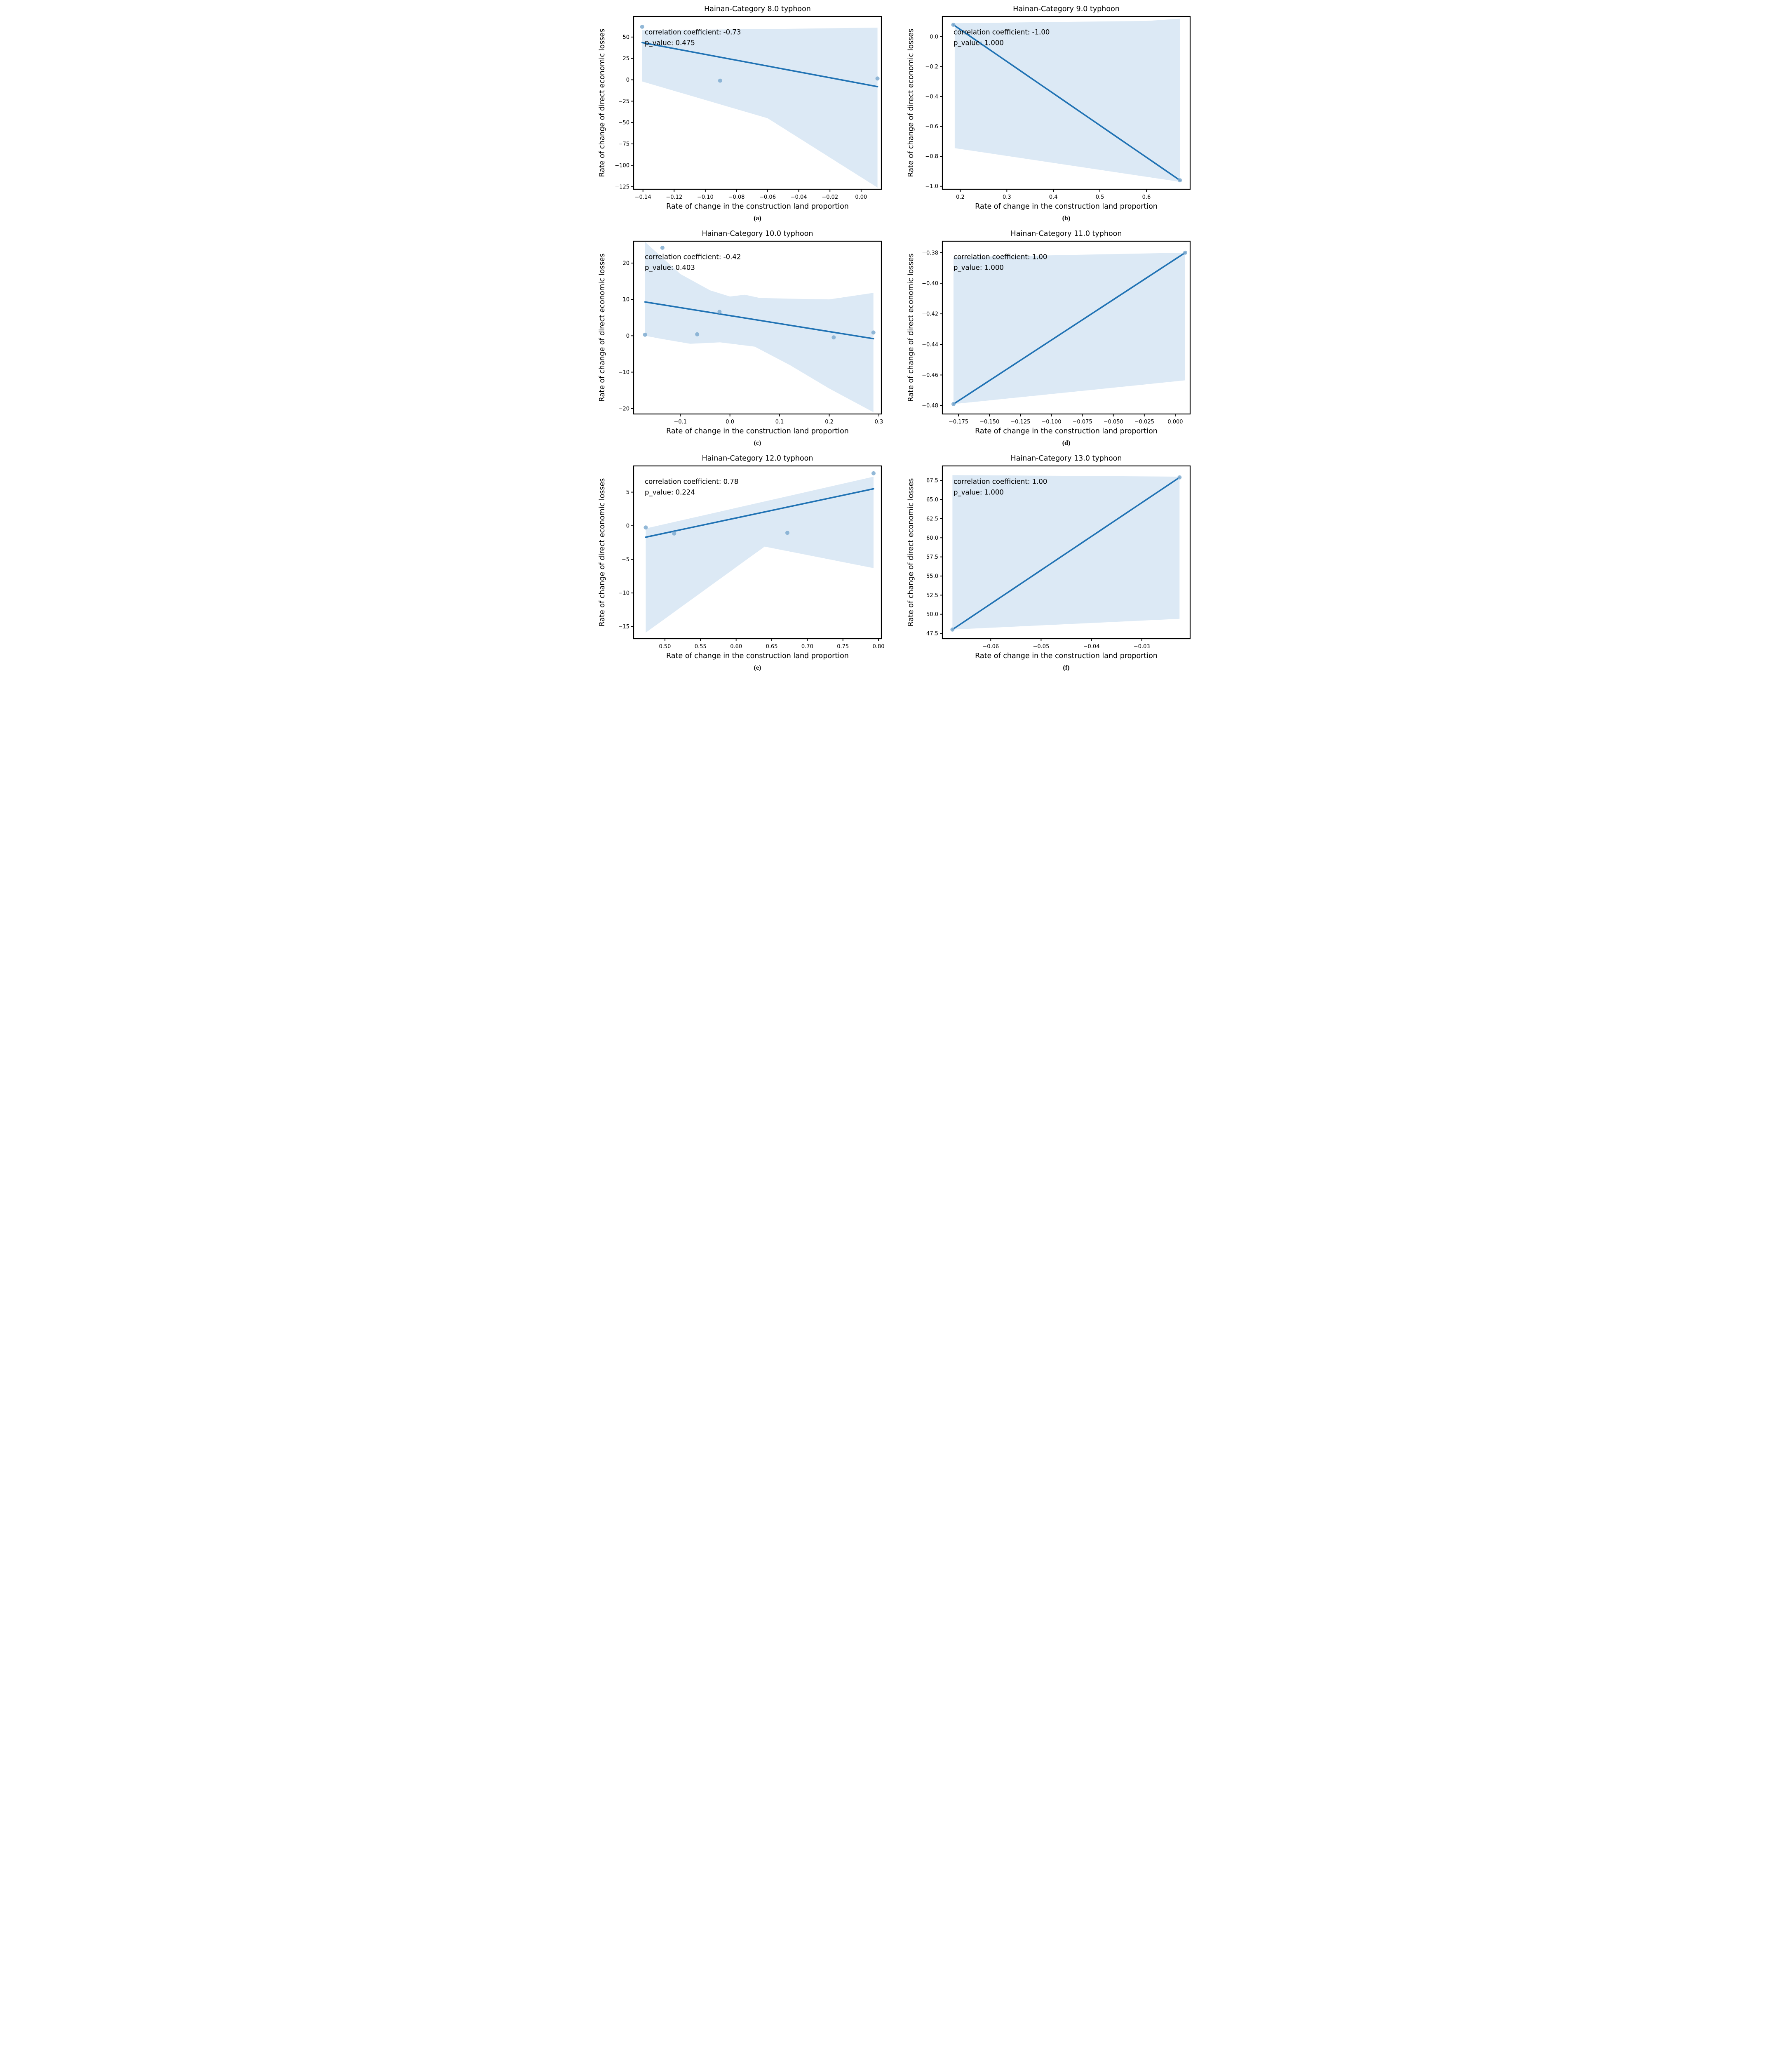 Image resolution: width=1792 pixels, height=2053 pixels. I want to click on y-tick-label: −0.4, so click(931, 97).